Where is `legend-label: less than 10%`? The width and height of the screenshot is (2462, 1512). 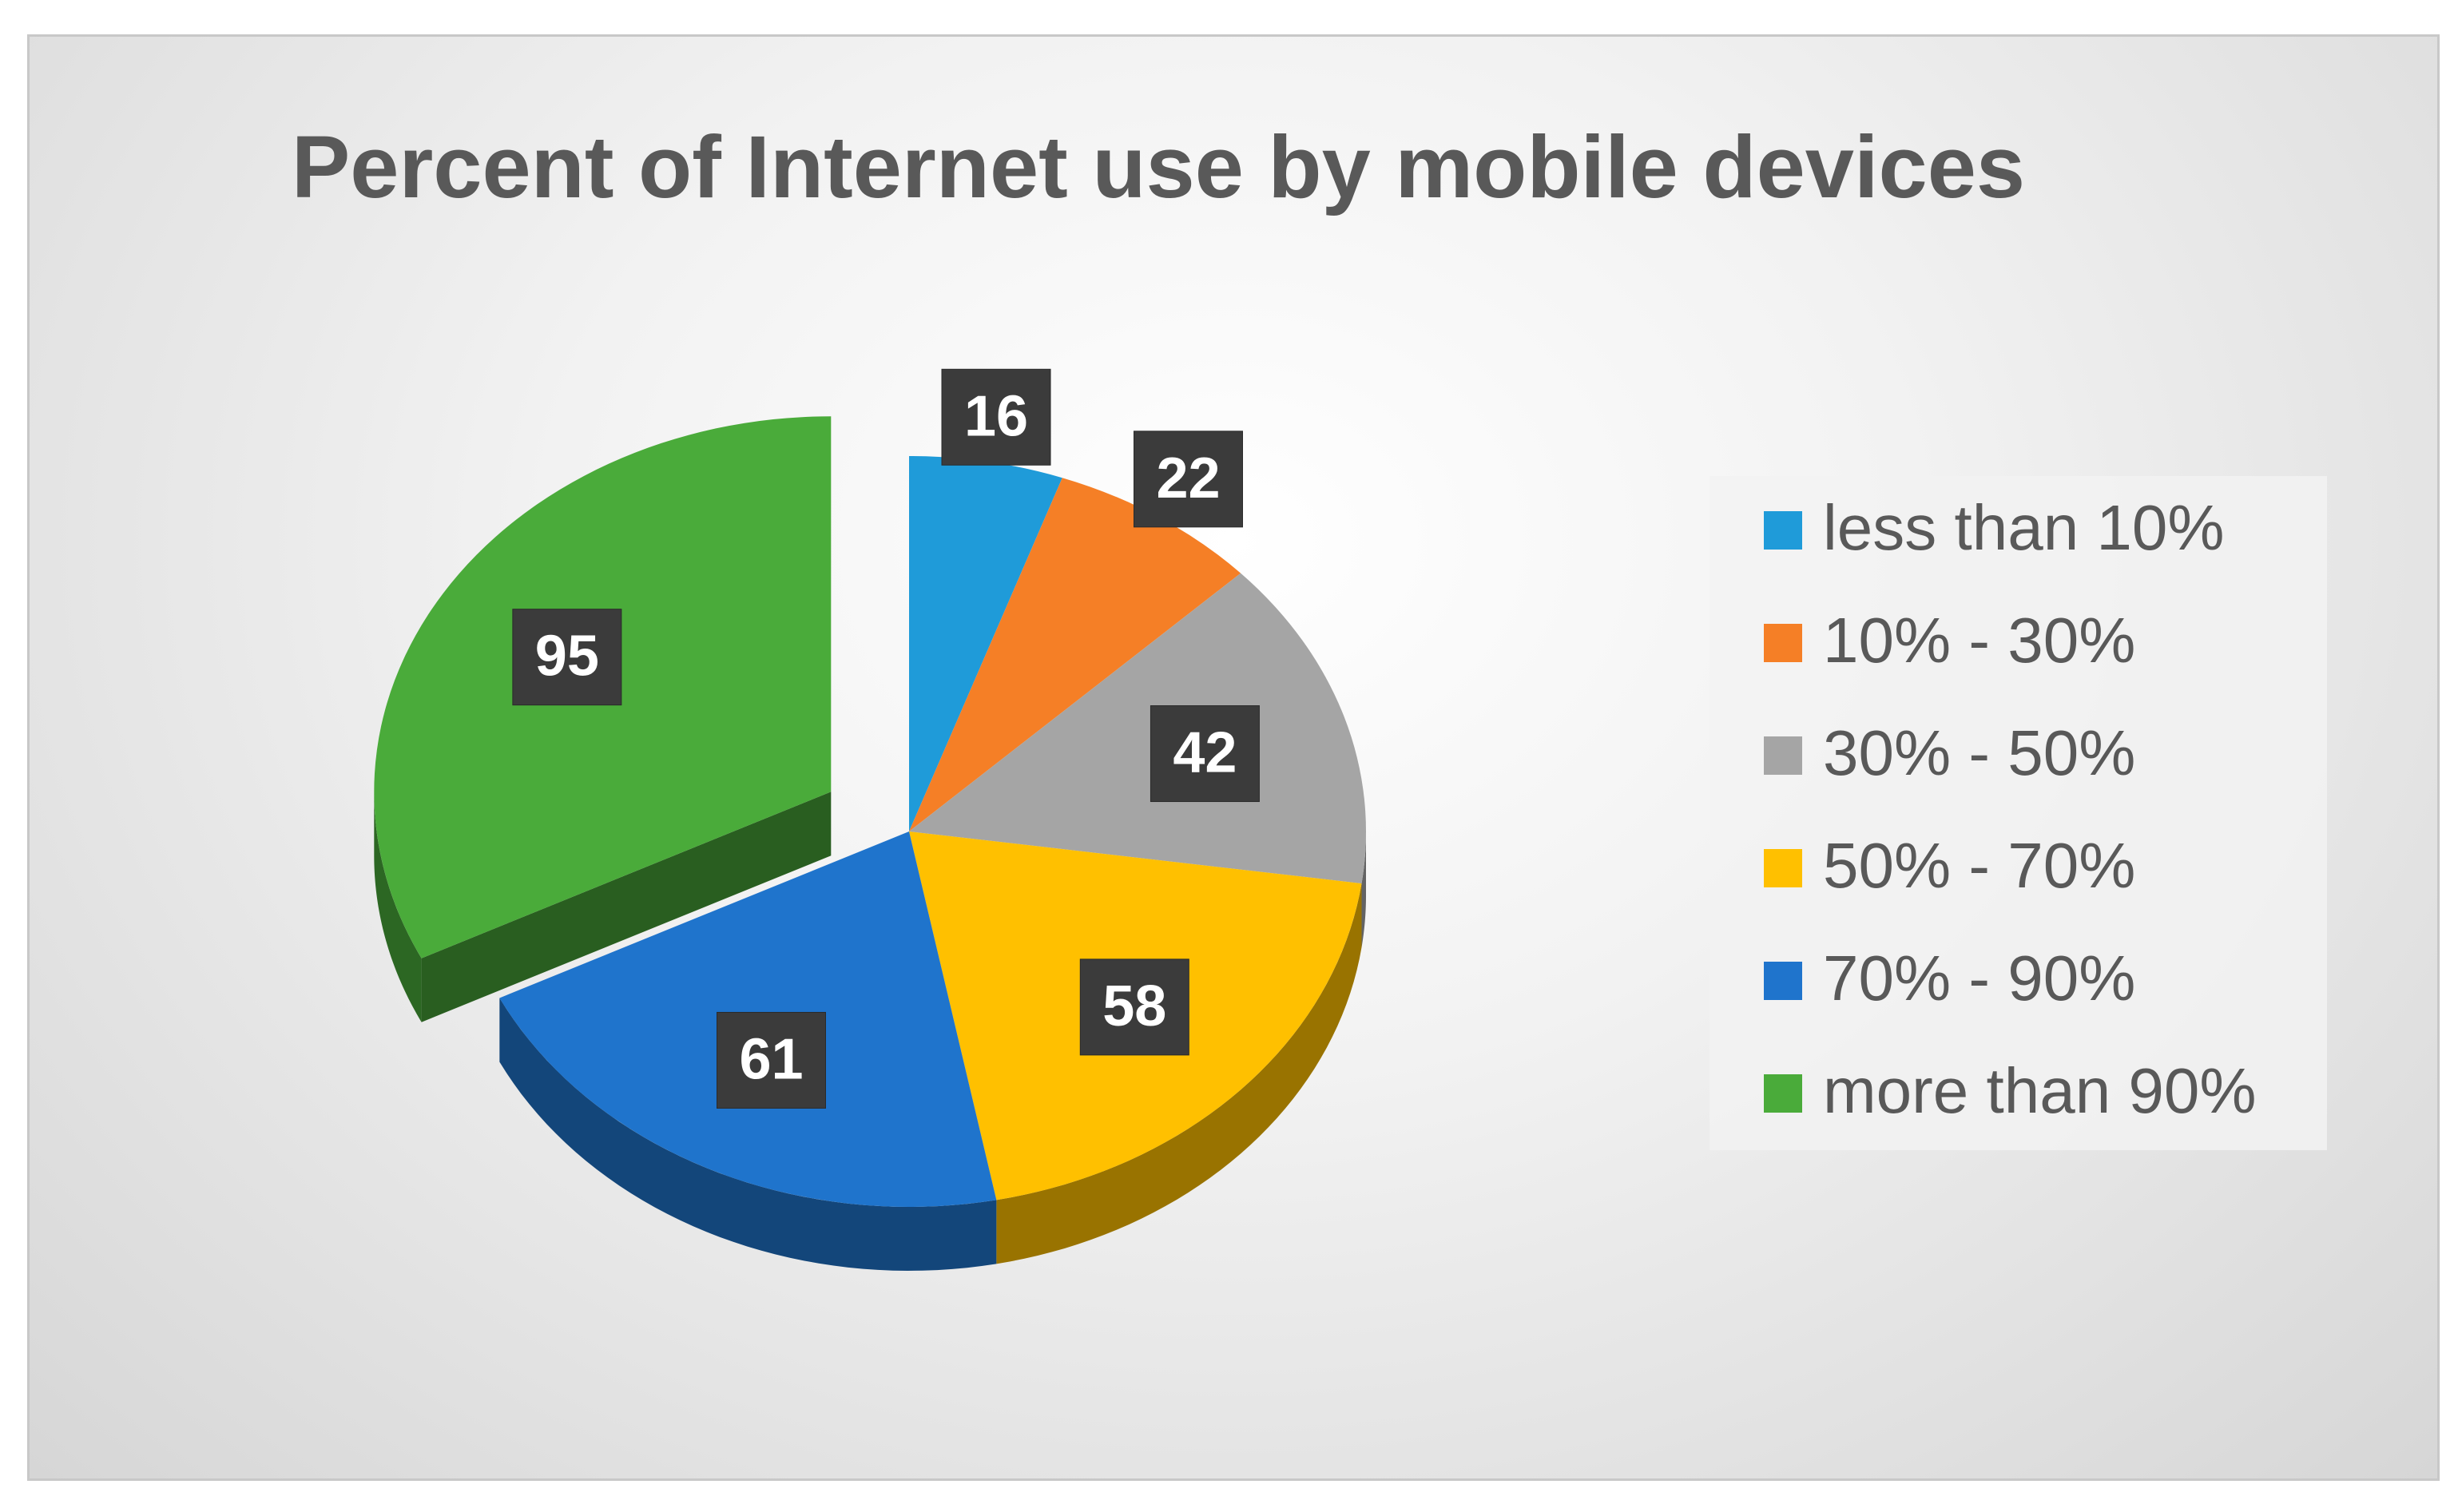
legend-label: less than 10% is located at coordinates (2024, 527).